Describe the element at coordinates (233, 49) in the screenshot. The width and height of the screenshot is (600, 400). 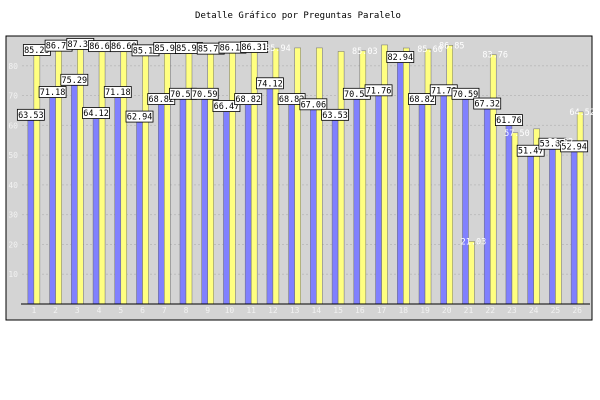
I see `data-label-text: 86.10` at that location.